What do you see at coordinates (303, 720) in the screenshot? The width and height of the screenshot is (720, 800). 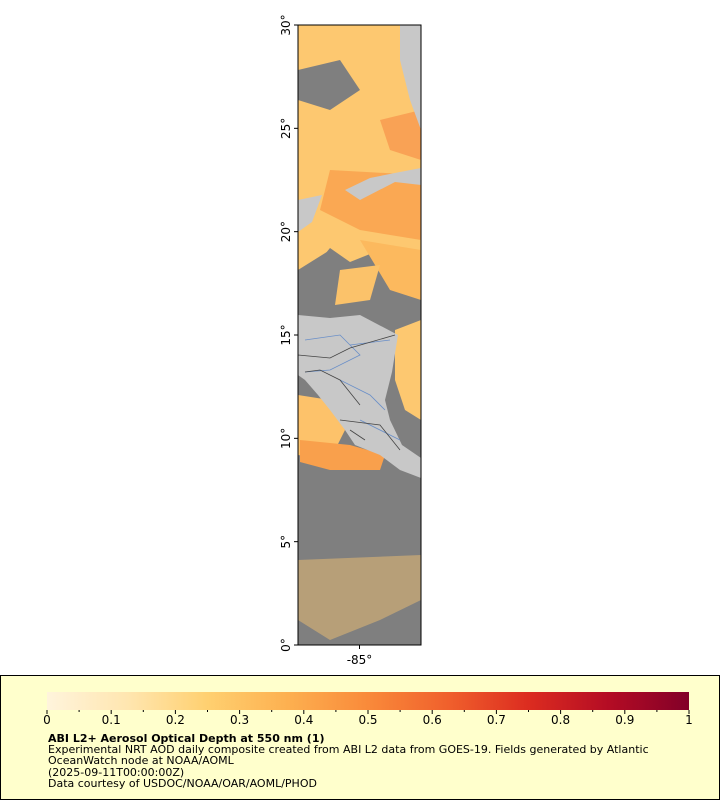 I see `colorbar-tick-label: 0.4` at bounding box center [303, 720].